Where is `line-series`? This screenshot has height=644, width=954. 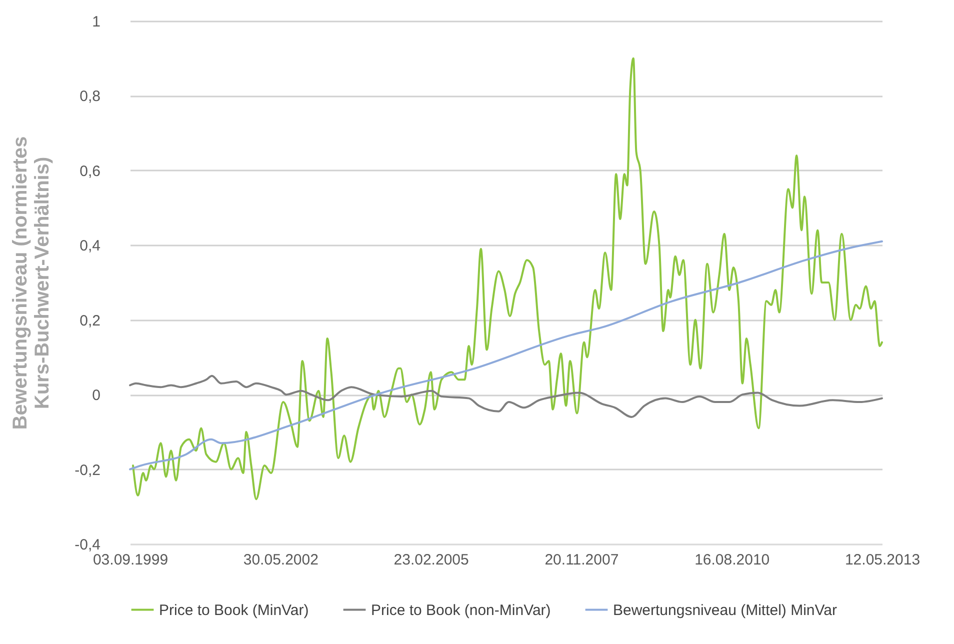
line-series is located at coordinates (506, 396).